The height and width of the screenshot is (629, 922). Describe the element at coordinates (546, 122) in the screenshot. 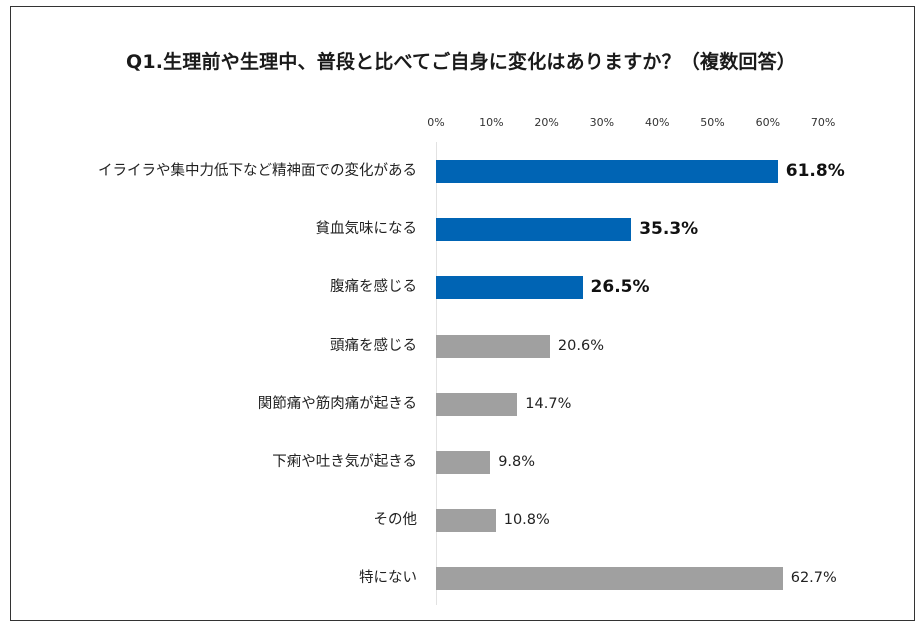

I see `x-tick-label: 20%` at that location.